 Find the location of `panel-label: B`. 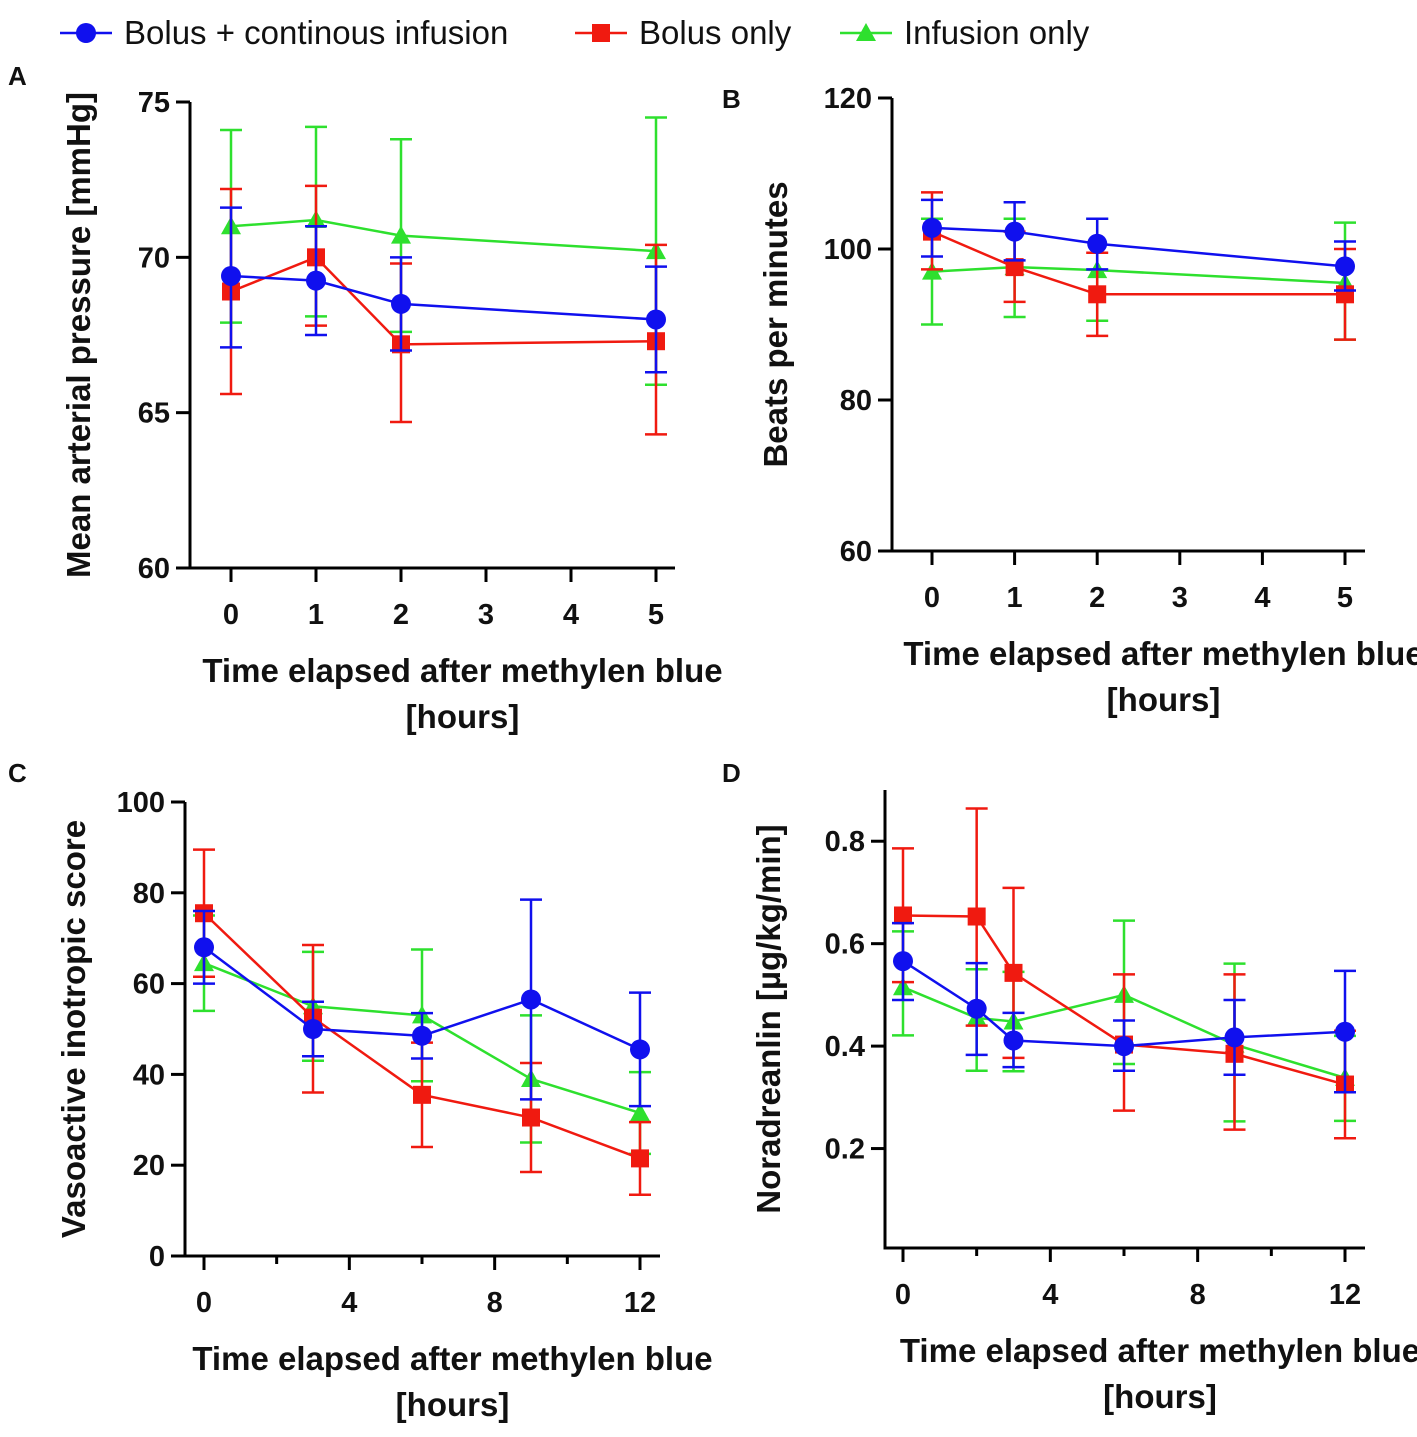

panel-label: B is located at coordinates (731, 99).